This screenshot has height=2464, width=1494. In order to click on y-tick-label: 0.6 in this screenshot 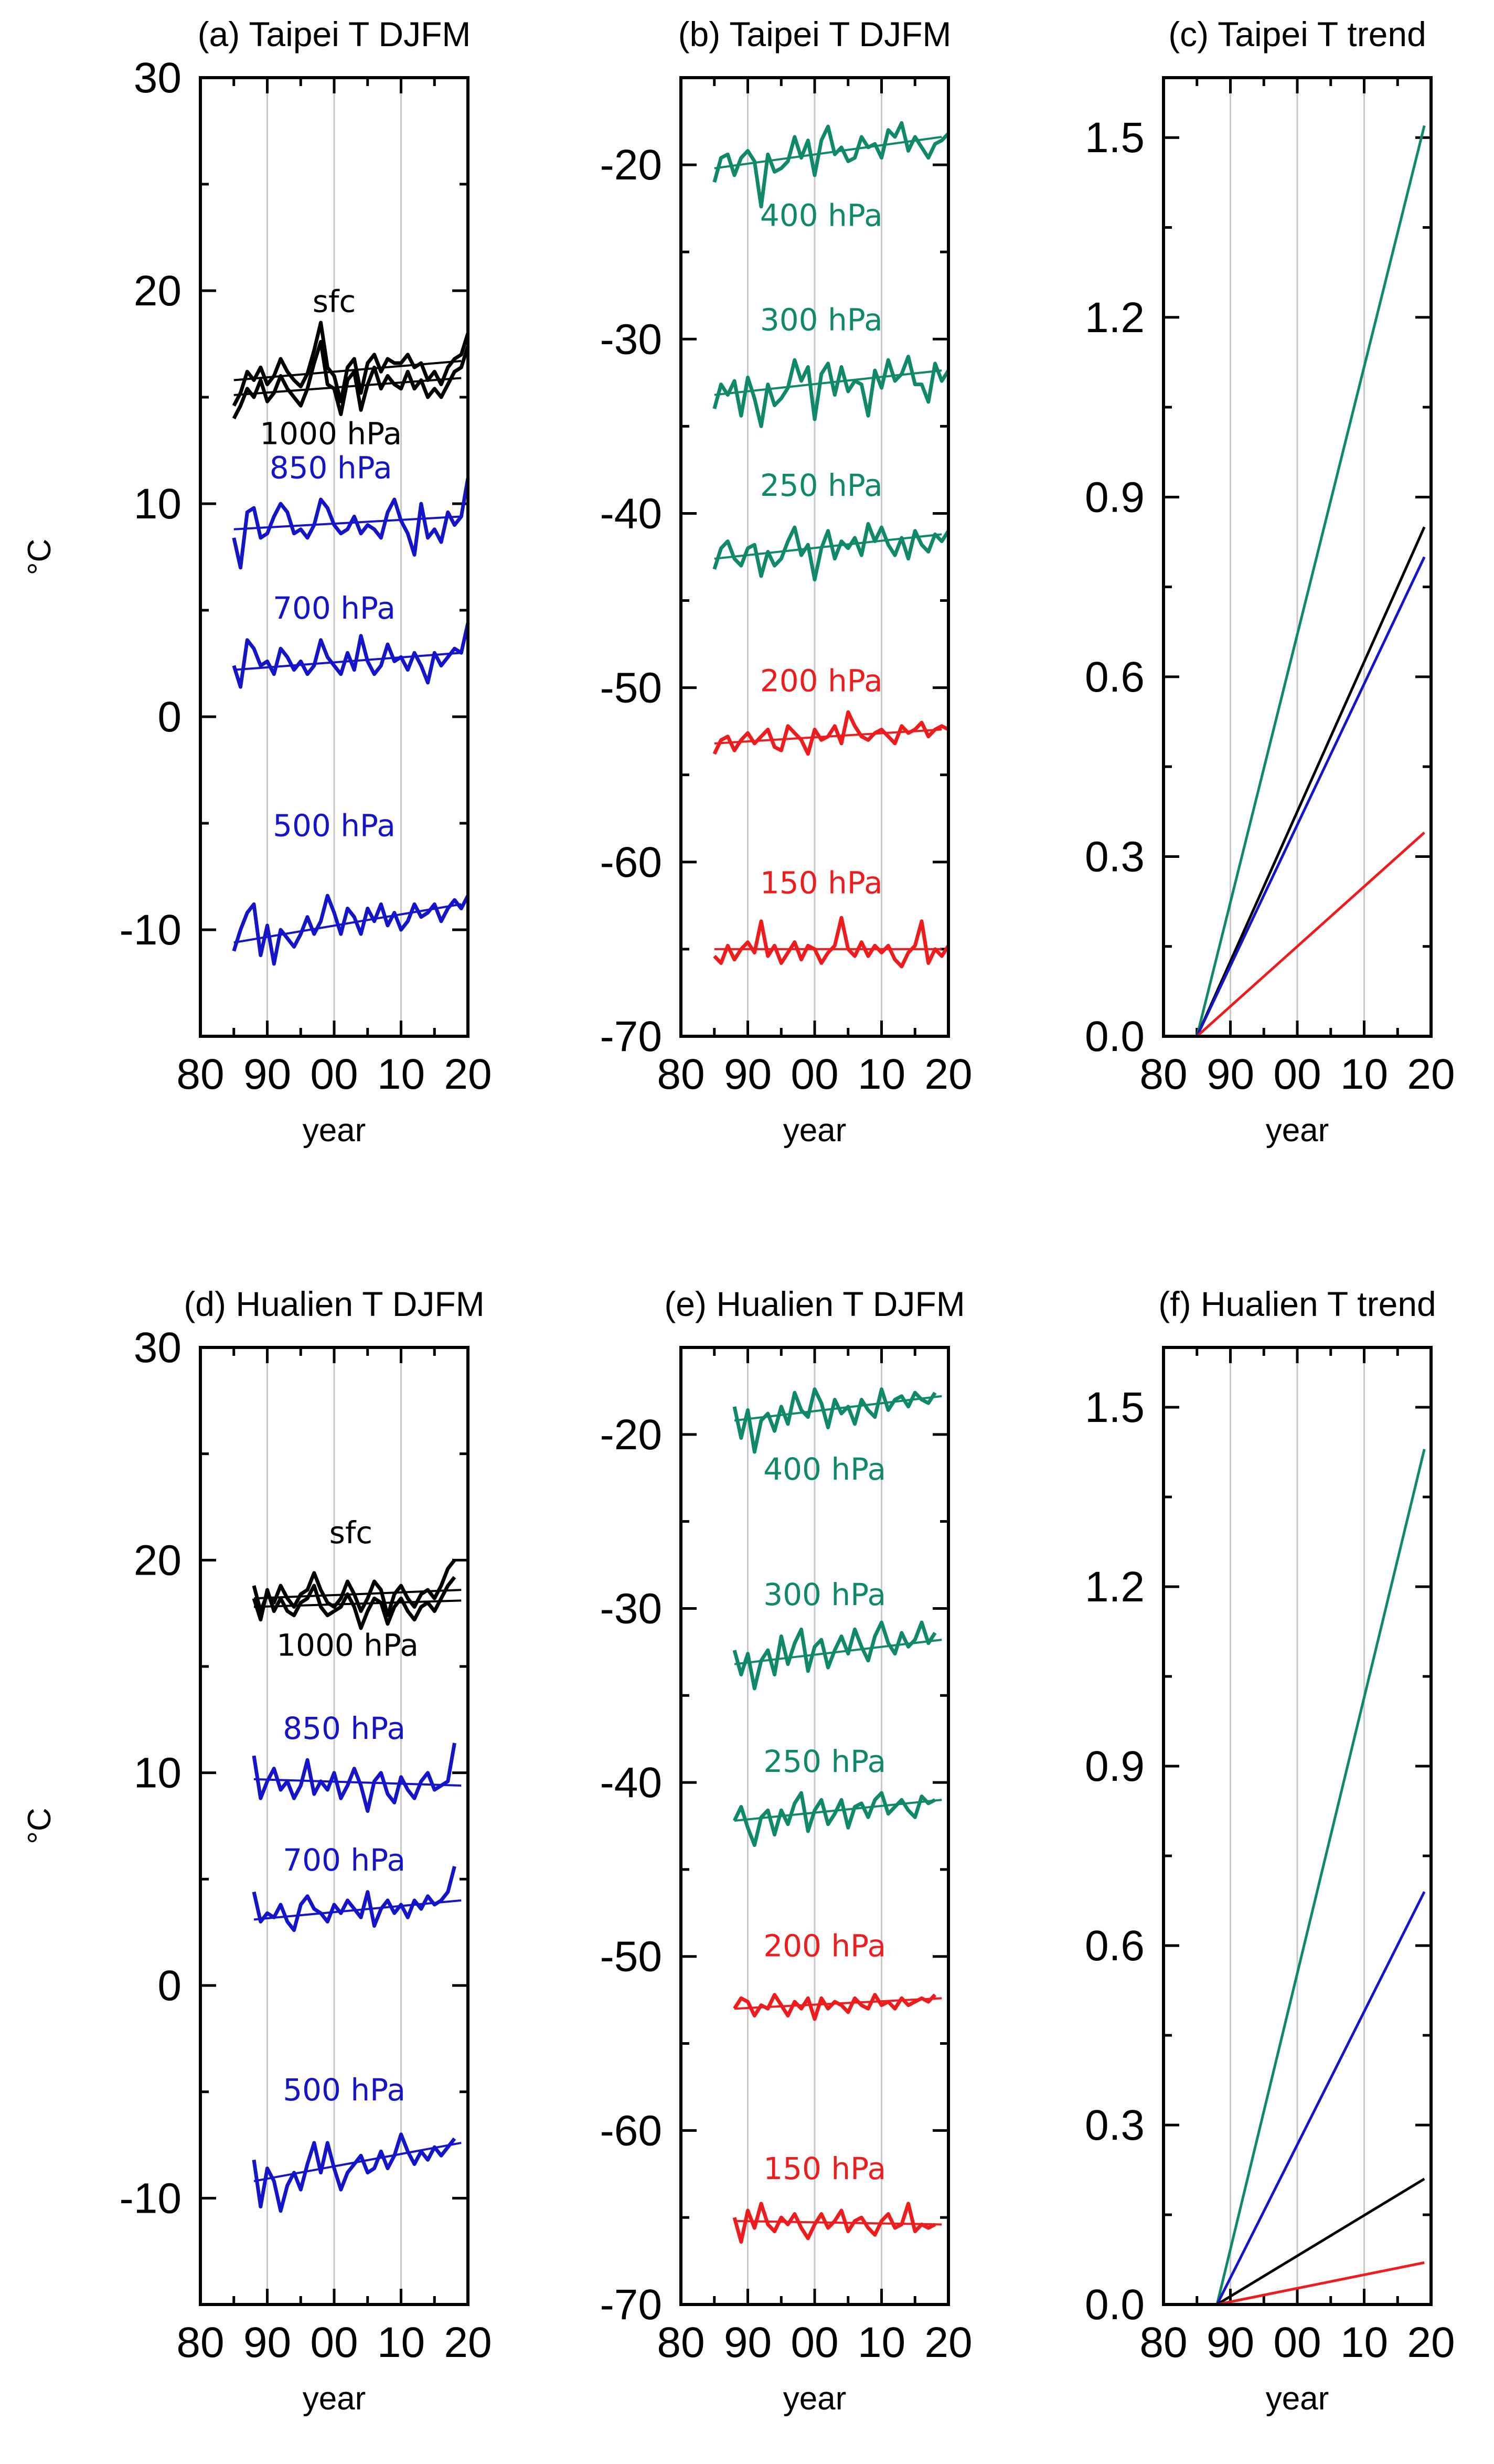, I will do `click(1115, 1946)`.